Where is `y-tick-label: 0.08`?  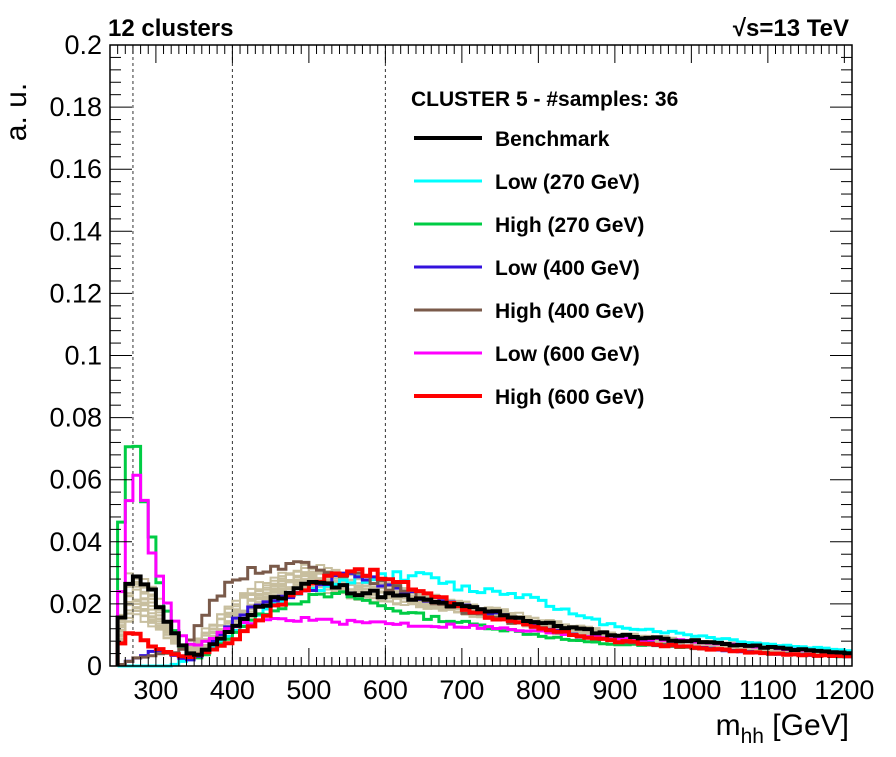 y-tick-label: 0.08 is located at coordinates (75, 418).